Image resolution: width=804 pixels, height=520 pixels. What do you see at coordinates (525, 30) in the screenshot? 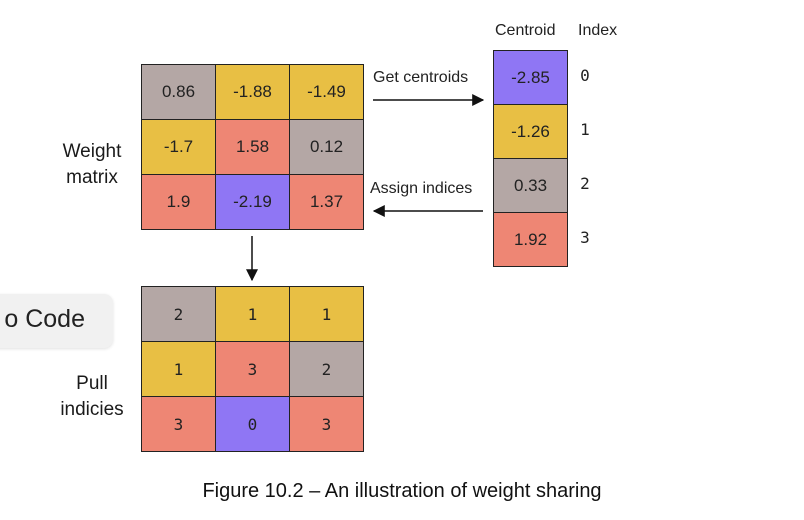
I see `centroid-header: Centroid` at bounding box center [525, 30].